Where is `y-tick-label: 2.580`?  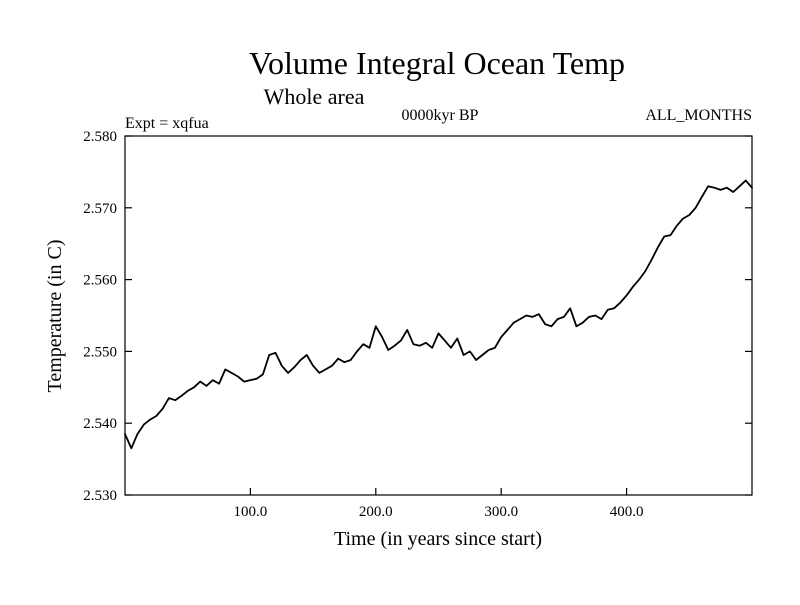 y-tick-label: 2.580 is located at coordinates (100, 137).